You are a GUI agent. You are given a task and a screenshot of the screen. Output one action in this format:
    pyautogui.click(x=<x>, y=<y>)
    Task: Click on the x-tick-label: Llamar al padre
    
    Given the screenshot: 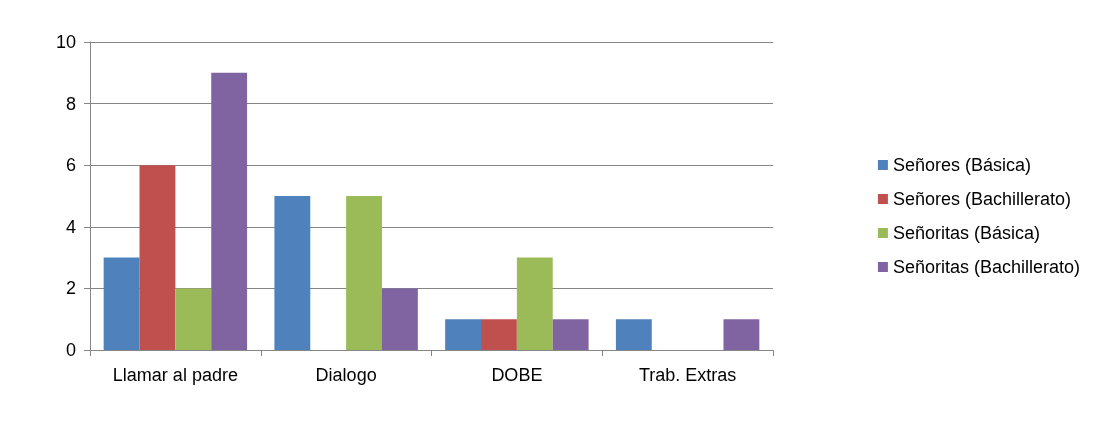 What is the action you would take?
    pyautogui.click(x=175, y=375)
    